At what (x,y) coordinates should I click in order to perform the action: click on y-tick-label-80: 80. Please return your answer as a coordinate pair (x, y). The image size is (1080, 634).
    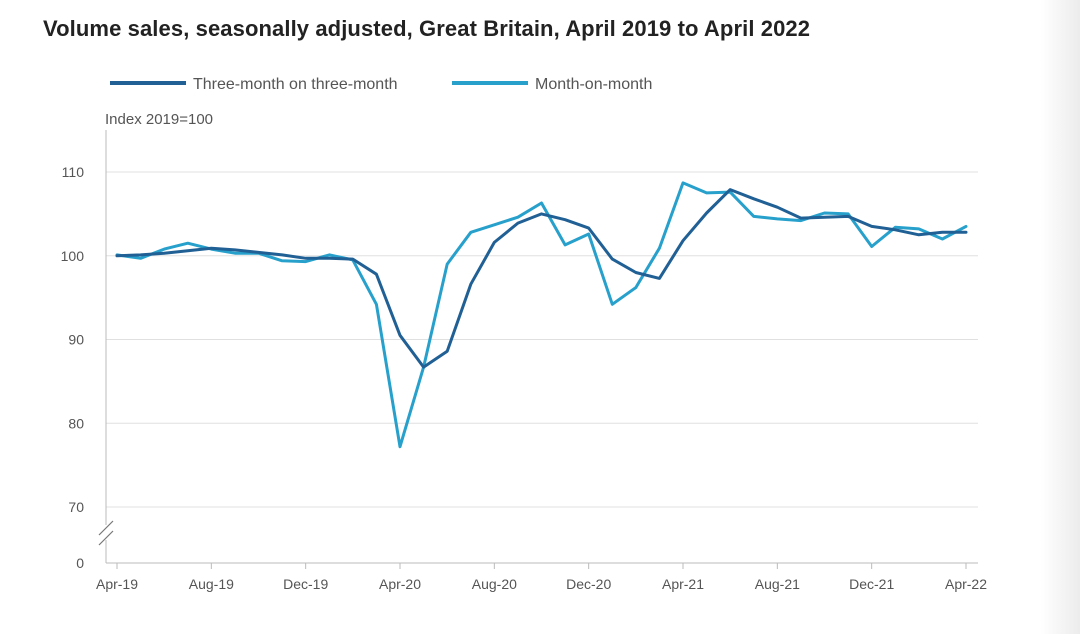
    Looking at the image, I should click on (76, 423).